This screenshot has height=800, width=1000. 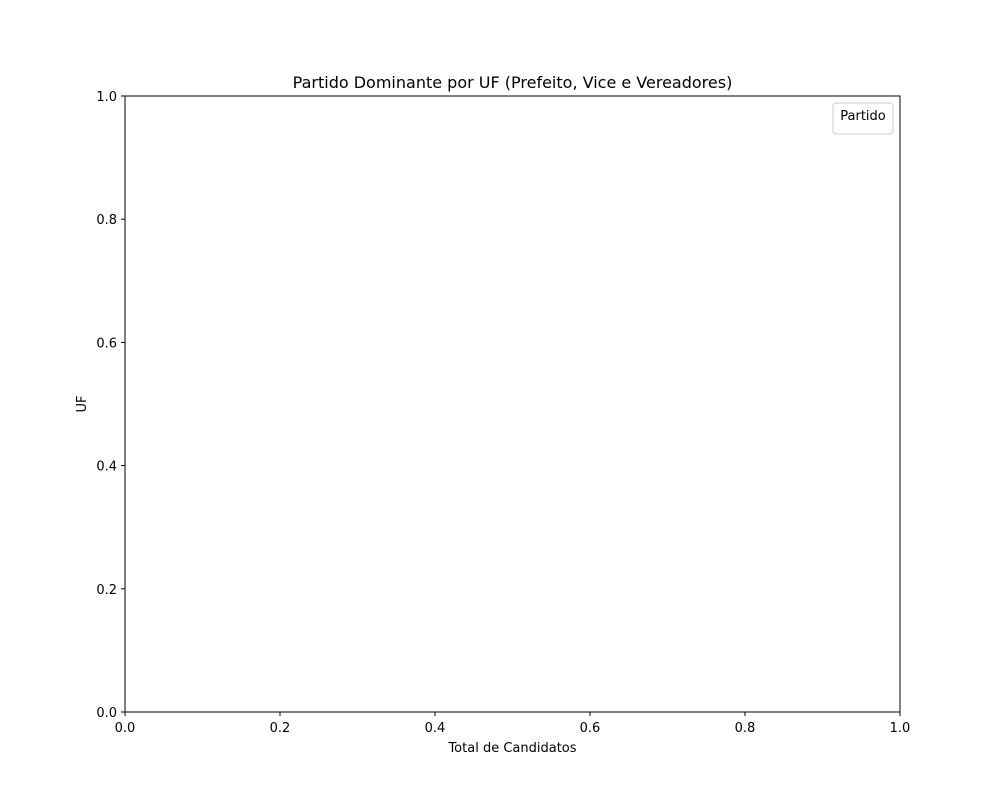 I want to click on x-tick-label: 0.8, so click(x=745, y=728).